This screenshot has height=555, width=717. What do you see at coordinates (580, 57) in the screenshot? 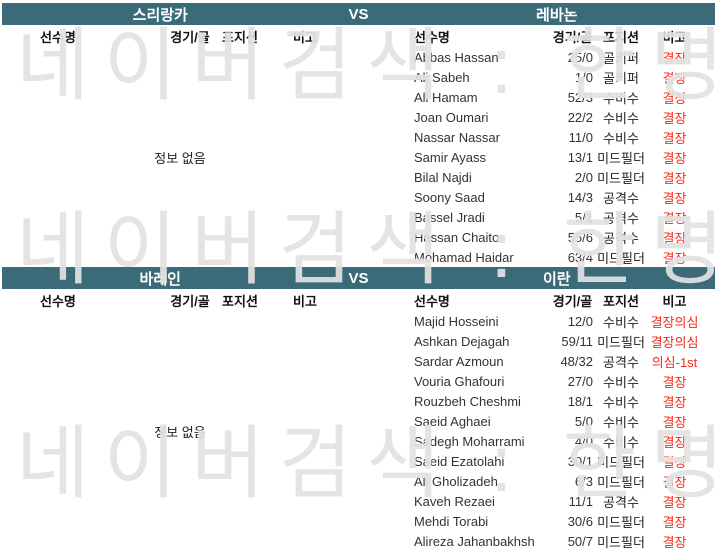
I see `player-record: 25/0` at bounding box center [580, 57].